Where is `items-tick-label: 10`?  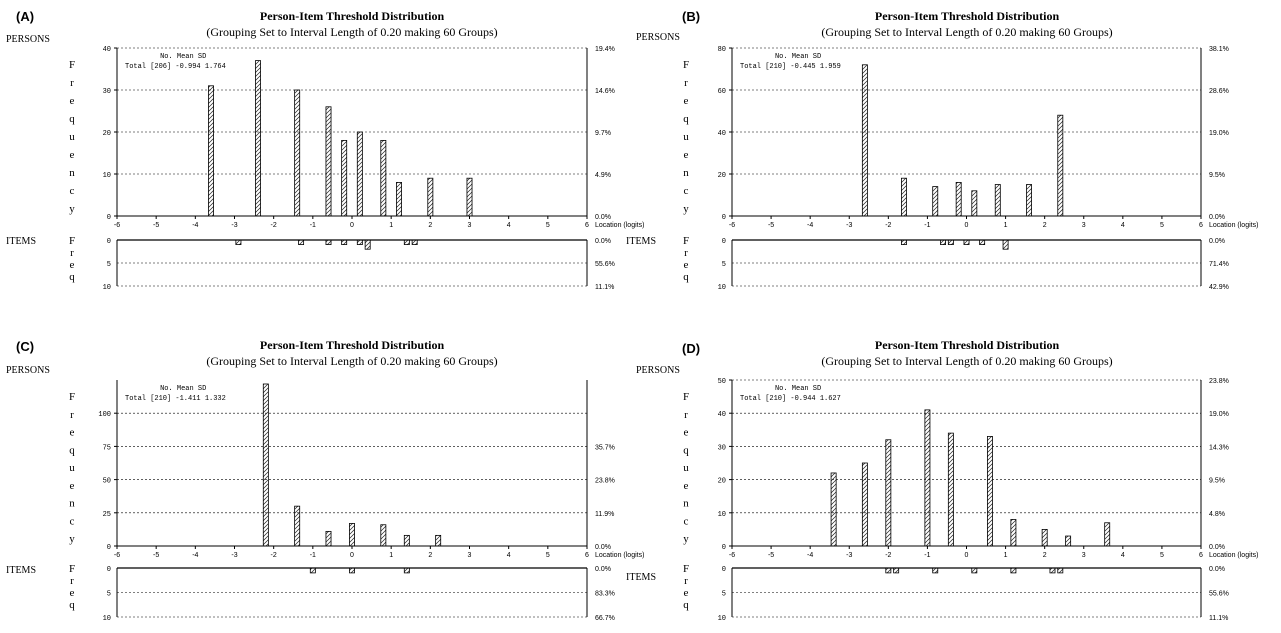
items-tick-label: 10 is located at coordinates (722, 288).